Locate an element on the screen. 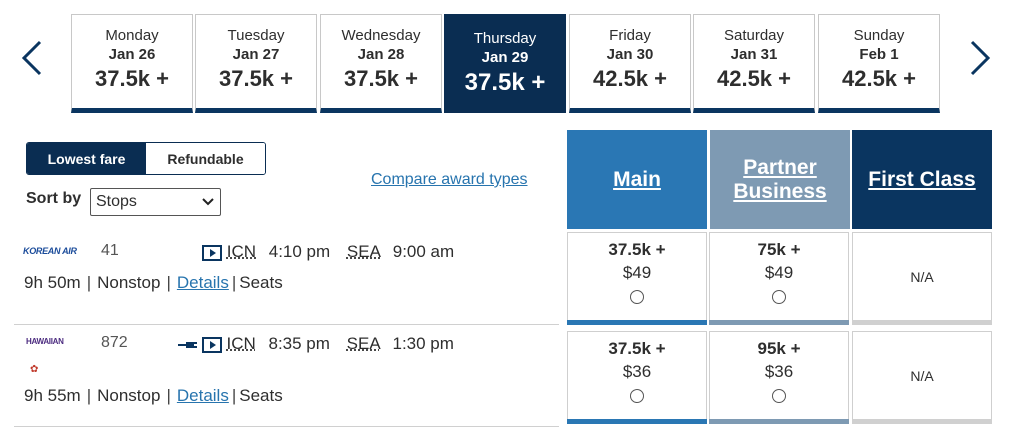 The height and width of the screenshot is (439, 1030). date-tab-friday: Friday Jan 30 42.5k + is located at coordinates (630, 63).